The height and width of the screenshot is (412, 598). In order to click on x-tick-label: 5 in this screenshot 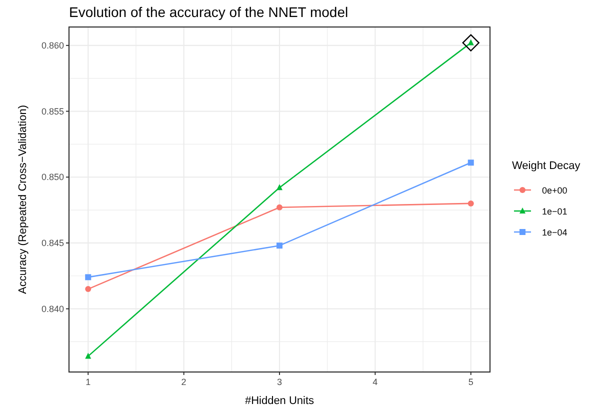, I will do `click(471, 382)`.